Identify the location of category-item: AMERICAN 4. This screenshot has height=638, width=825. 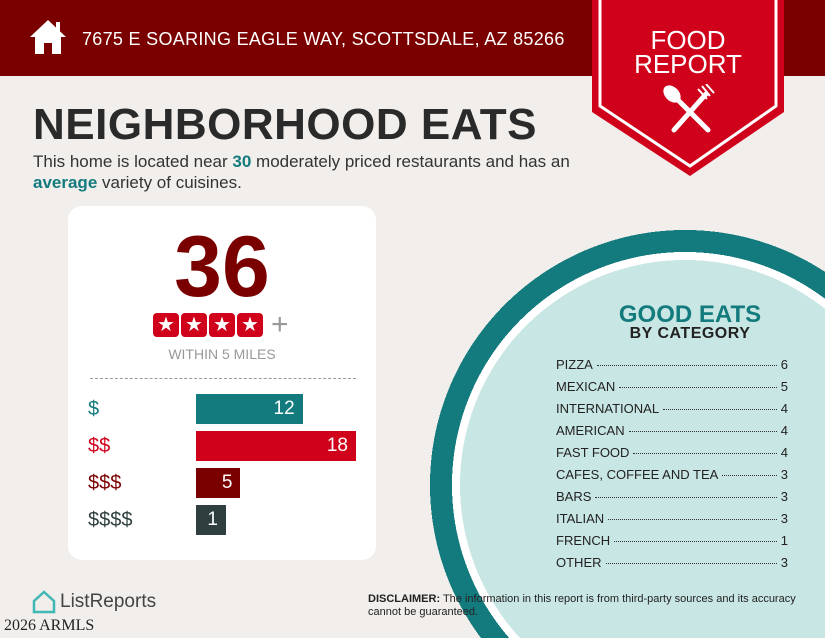
(672, 434).